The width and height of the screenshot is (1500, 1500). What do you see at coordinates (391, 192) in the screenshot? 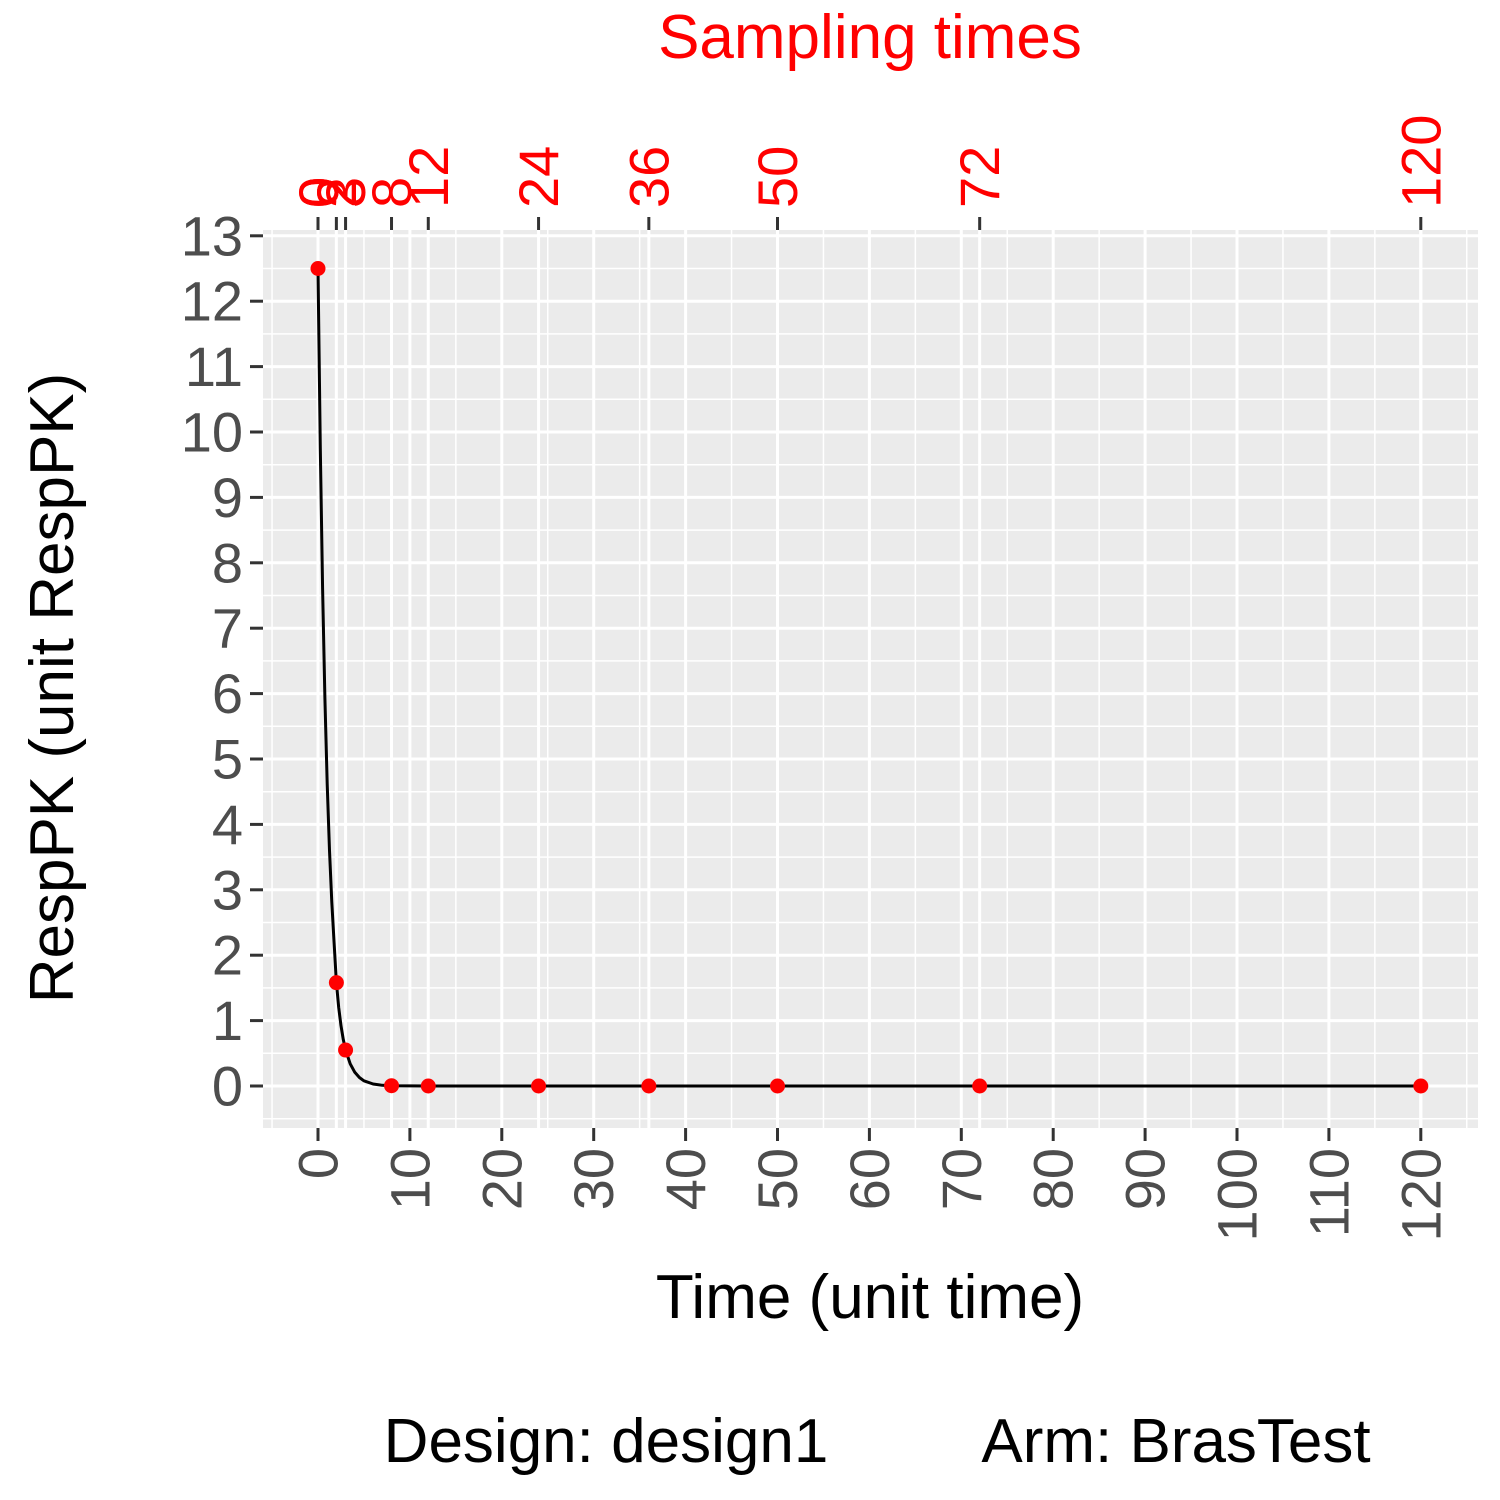
I see `sampling-time-label: 8` at bounding box center [391, 192].